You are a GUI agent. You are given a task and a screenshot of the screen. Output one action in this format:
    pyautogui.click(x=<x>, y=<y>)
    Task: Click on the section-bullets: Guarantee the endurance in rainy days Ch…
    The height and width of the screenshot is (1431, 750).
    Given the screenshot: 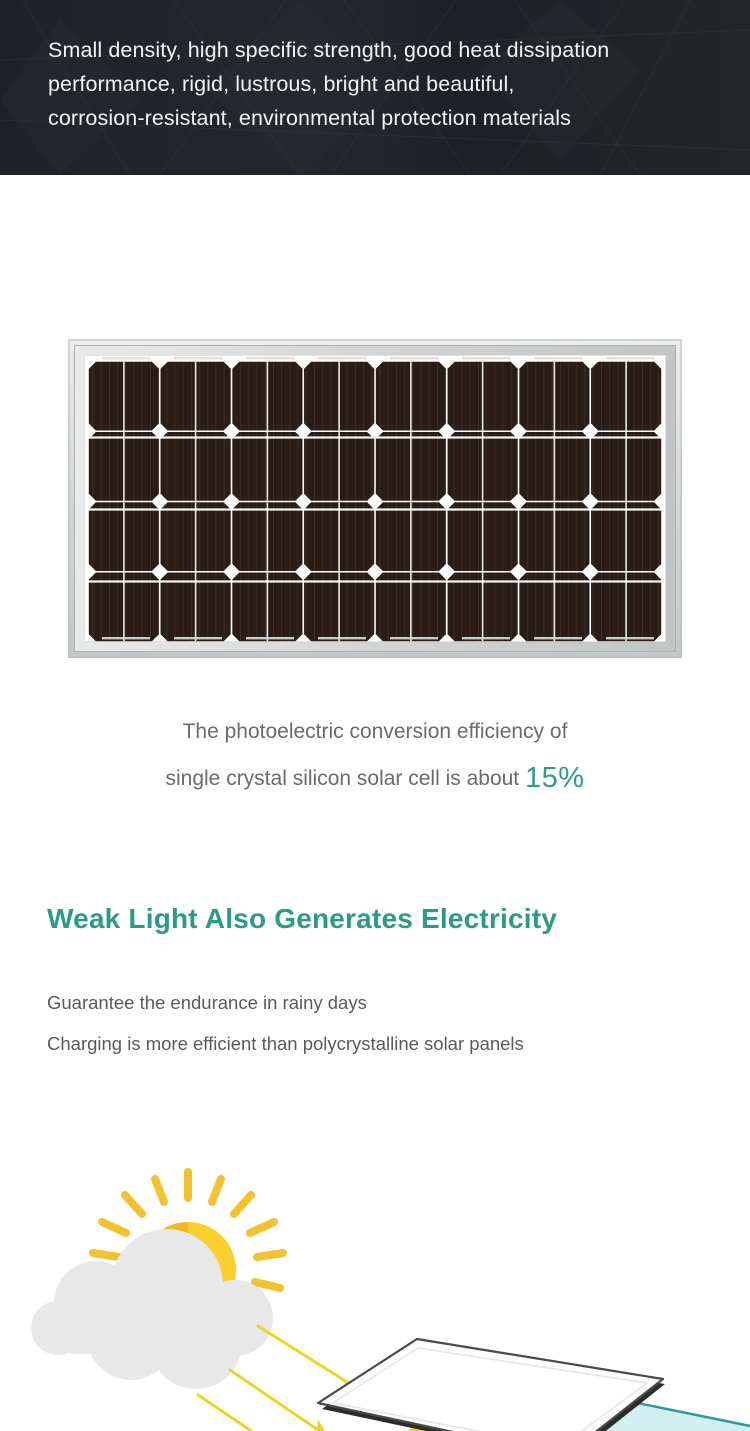 What is the action you would take?
    pyautogui.click(x=377, y=1023)
    